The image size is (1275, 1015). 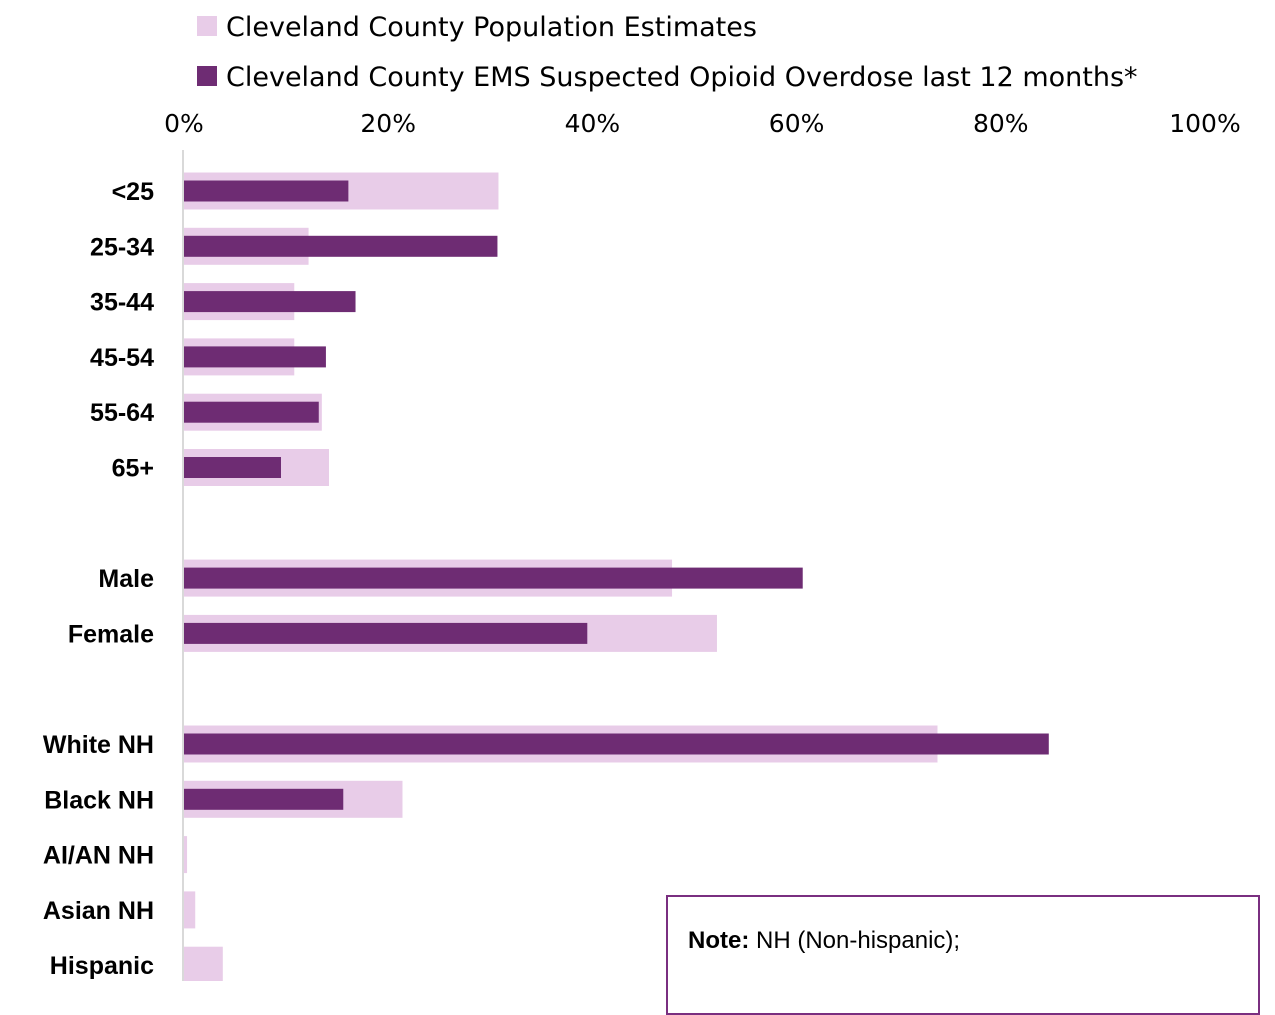 I want to click on category-label-65: 65+, so click(x=133, y=469).